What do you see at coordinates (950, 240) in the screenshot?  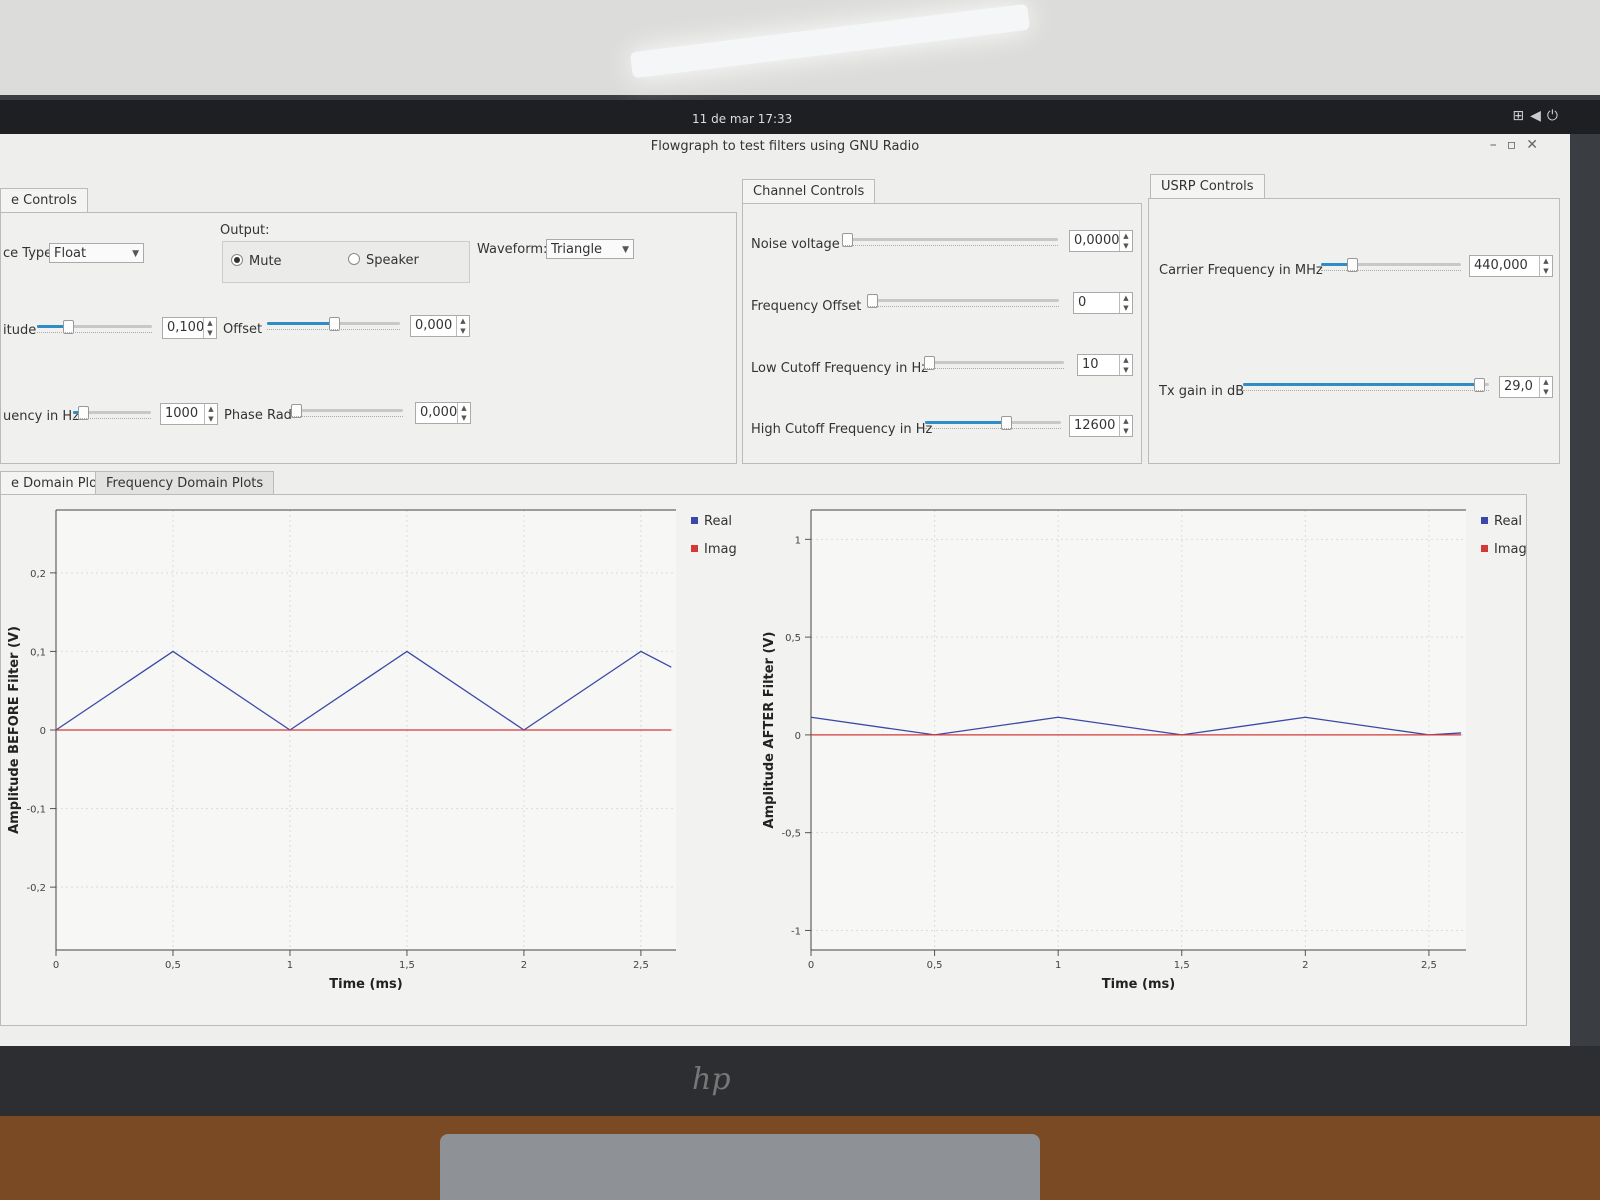 I see `noise-voltage-slider` at bounding box center [950, 240].